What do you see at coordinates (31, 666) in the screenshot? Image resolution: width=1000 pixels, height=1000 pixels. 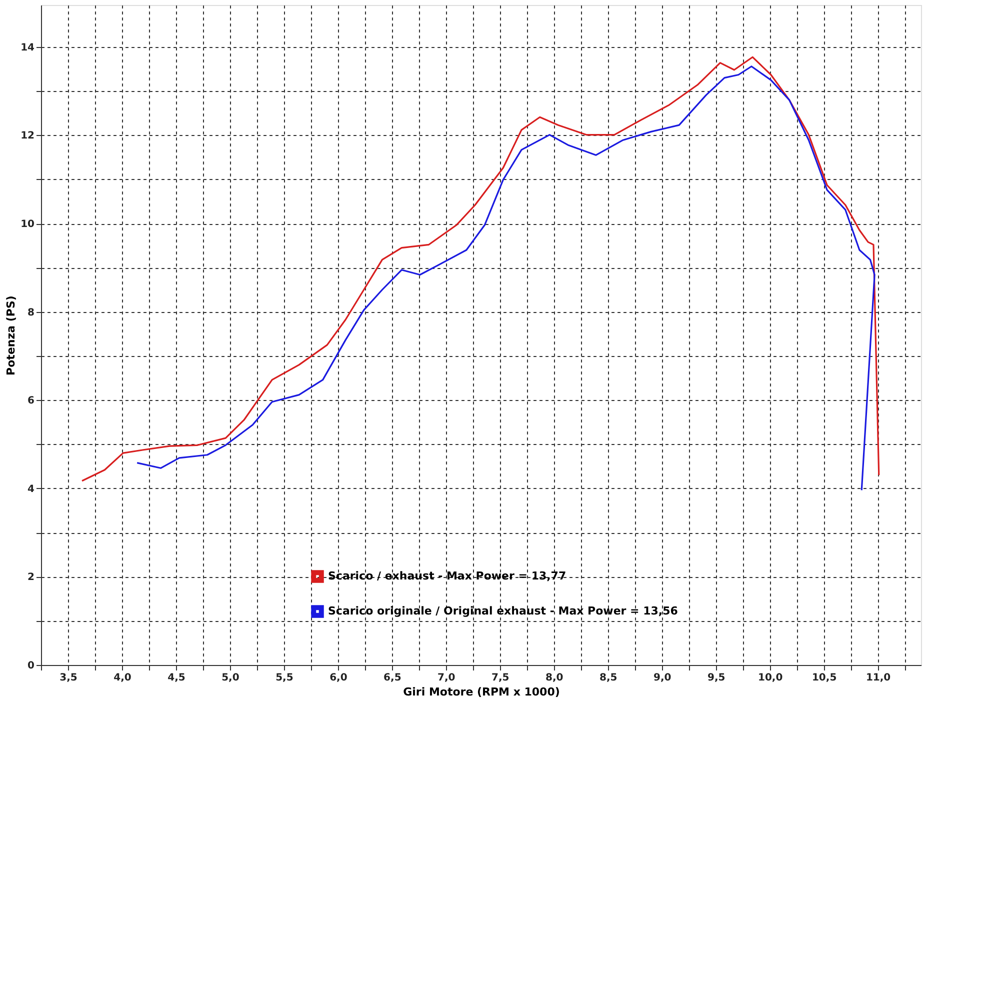 I see `y-tick-label: 0` at bounding box center [31, 666].